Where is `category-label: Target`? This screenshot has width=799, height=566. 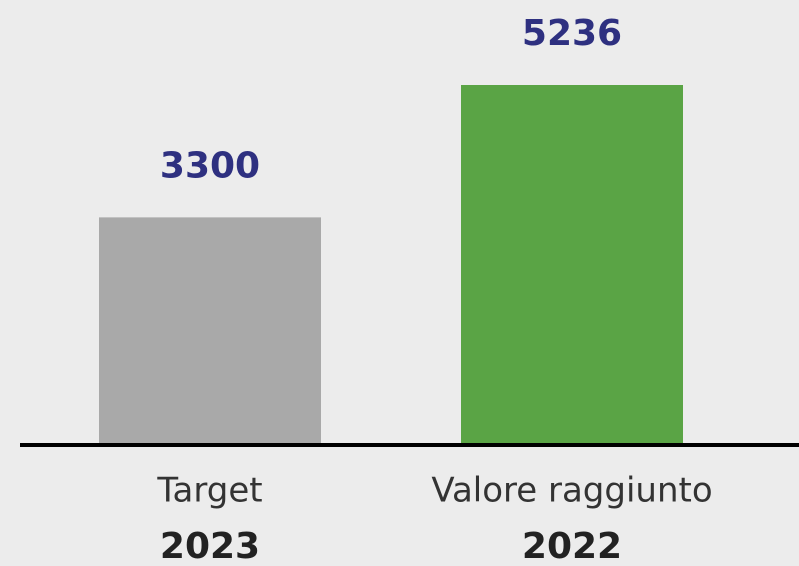
category-label: Target is located at coordinates (209, 491).